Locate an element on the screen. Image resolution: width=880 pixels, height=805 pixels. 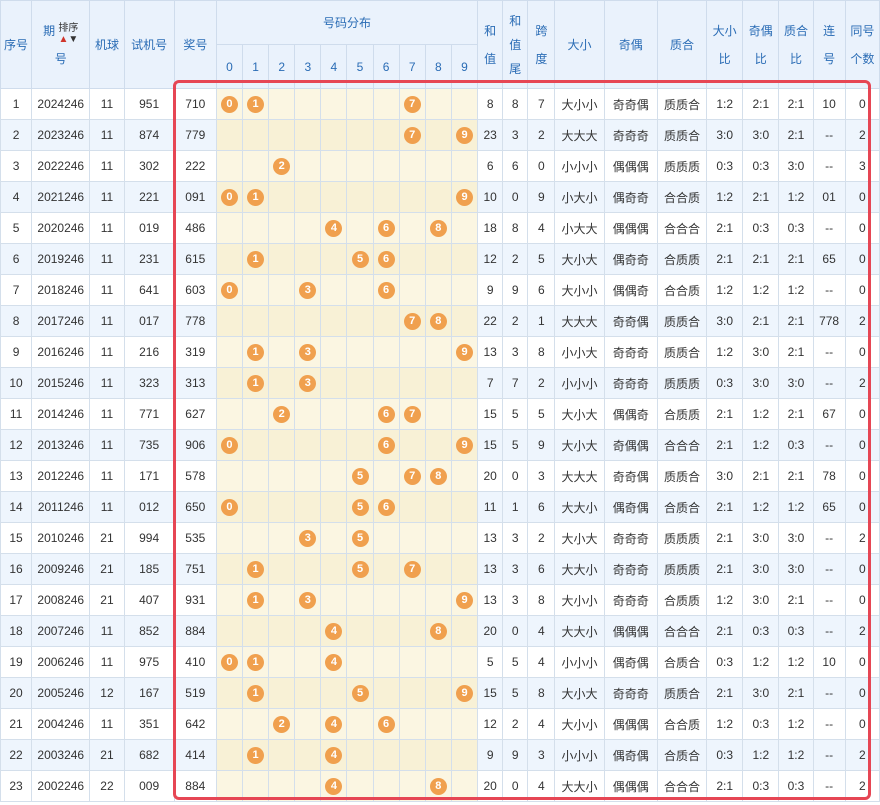
span-cell: 4 is located at coordinates (541, 662).